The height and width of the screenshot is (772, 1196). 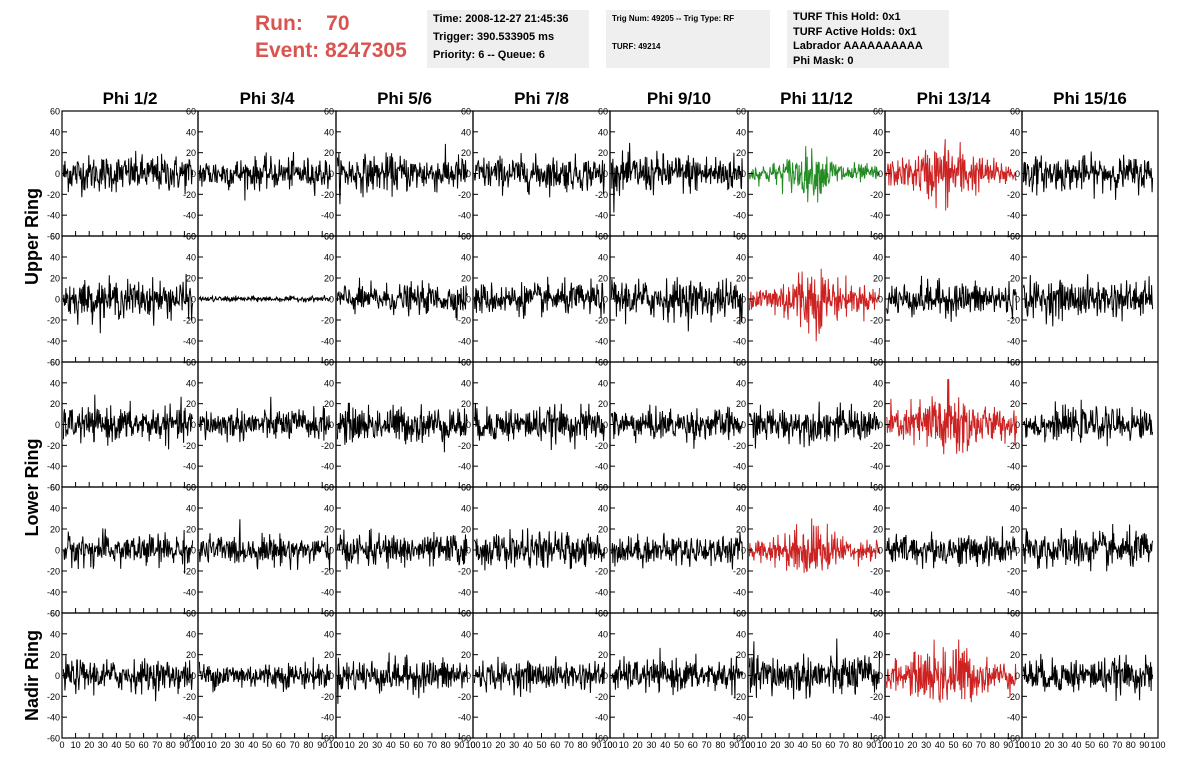 What do you see at coordinates (130, 98) in the screenshot?
I see `column-header-1: Phi 1/2` at bounding box center [130, 98].